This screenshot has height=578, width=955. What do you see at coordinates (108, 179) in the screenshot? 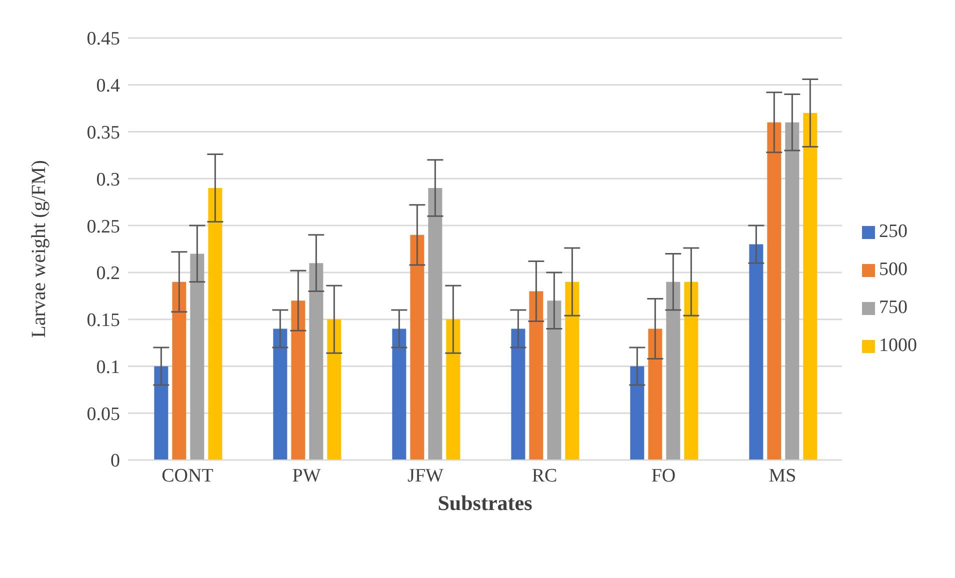
I see `y-tick-label: 0.3` at bounding box center [108, 179].